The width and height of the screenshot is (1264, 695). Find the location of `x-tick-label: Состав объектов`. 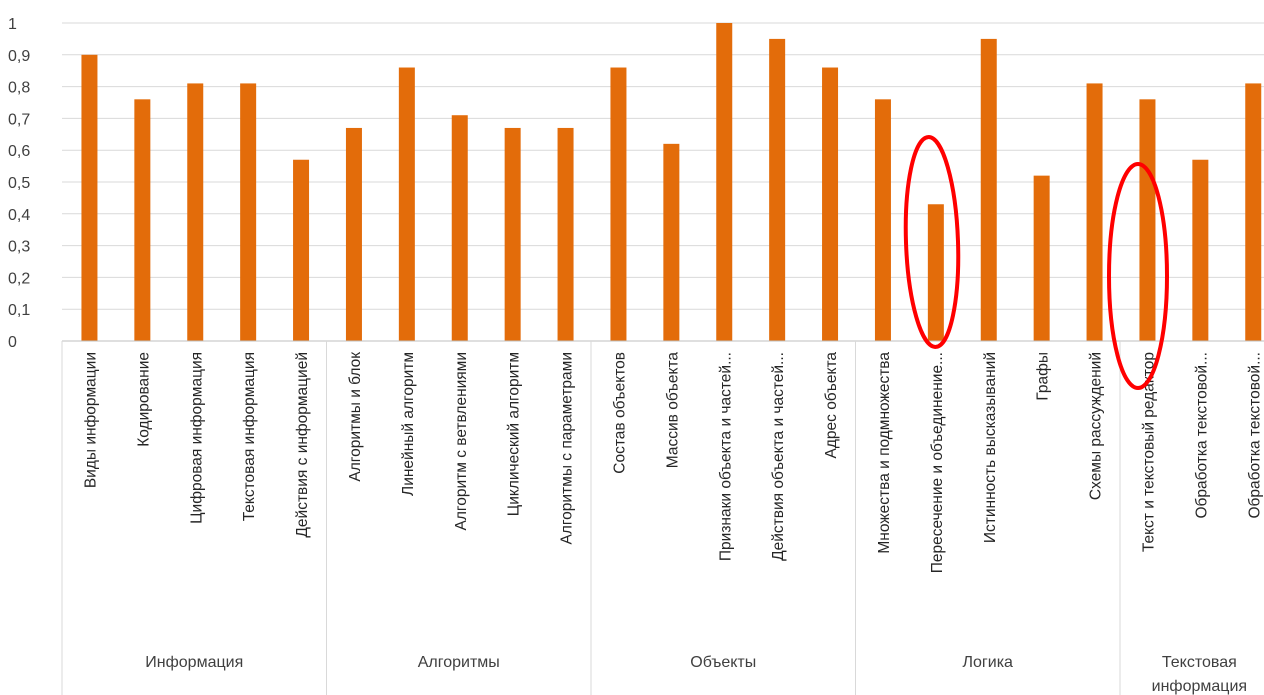

x-tick-label: Состав объектов is located at coordinates (619, 413).